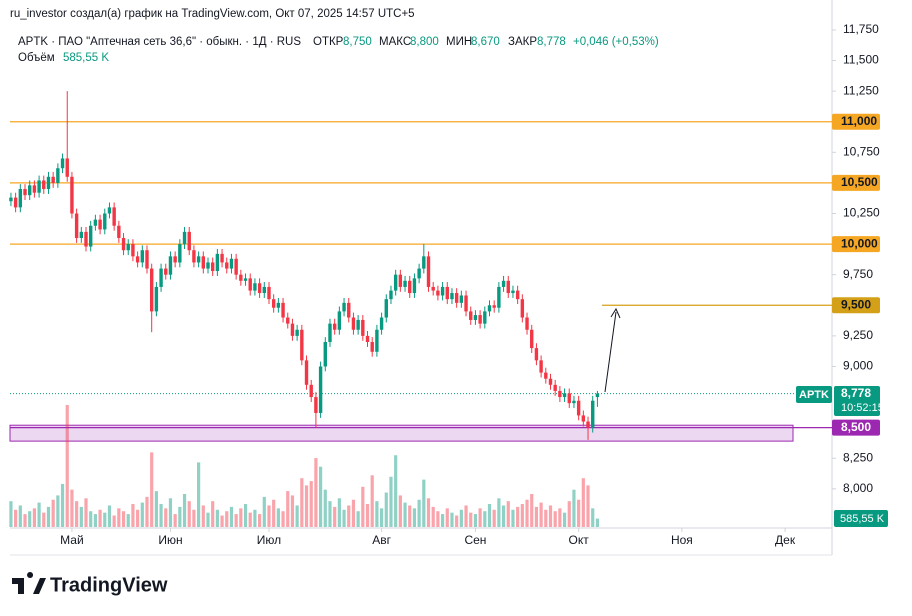 This screenshot has width=912, height=616. I want to click on high-name: МАКС, so click(395, 42).